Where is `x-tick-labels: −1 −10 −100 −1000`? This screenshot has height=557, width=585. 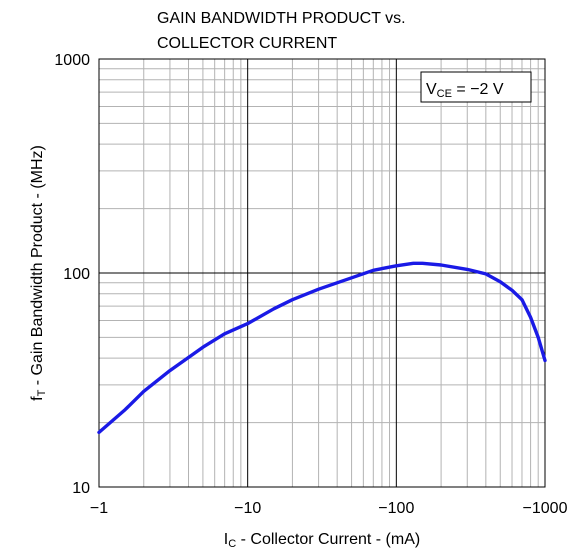 x-tick-labels: −1 −10 −100 −1000 is located at coordinates (329, 508).